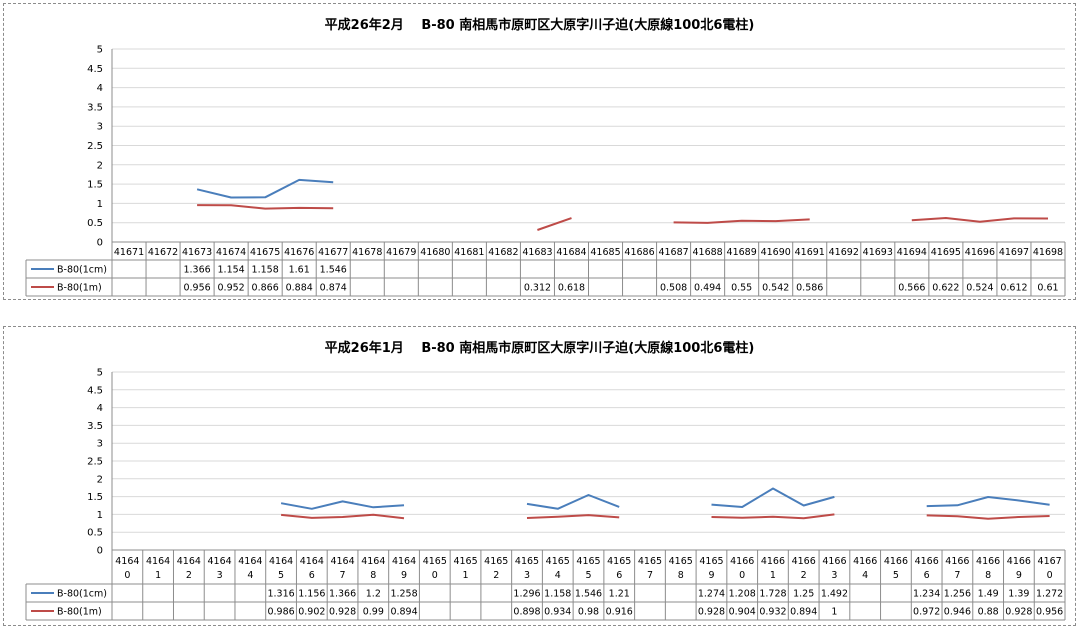  What do you see at coordinates (1049, 594) in the screenshot?
I see `data-label: 1.272` at bounding box center [1049, 594].